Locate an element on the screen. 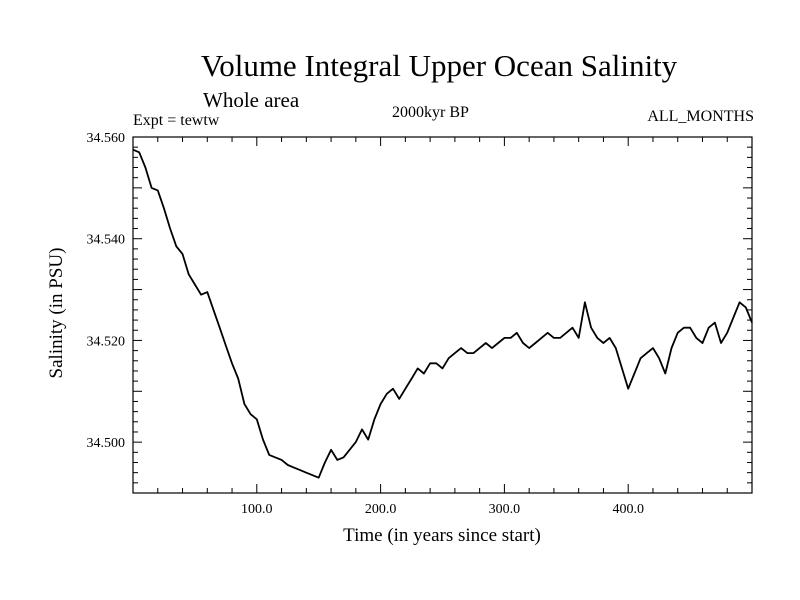 This screenshot has width=800, height=600. y-tick-label: 34.560 is located at coordinates (106, 138).